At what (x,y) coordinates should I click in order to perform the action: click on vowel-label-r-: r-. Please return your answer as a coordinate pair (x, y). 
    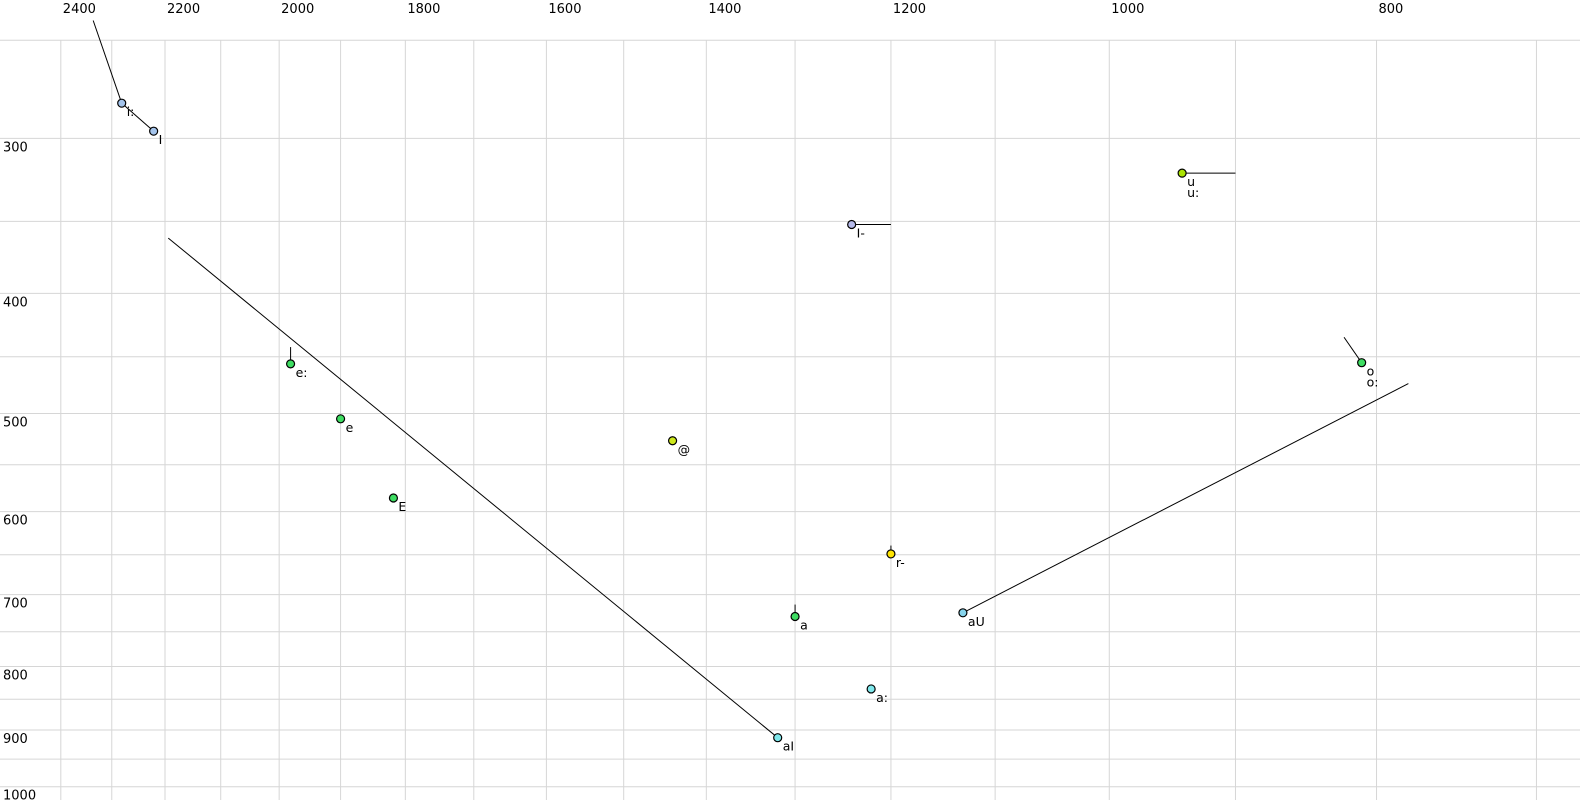
    Looking at the image, I should click on (900, 562).